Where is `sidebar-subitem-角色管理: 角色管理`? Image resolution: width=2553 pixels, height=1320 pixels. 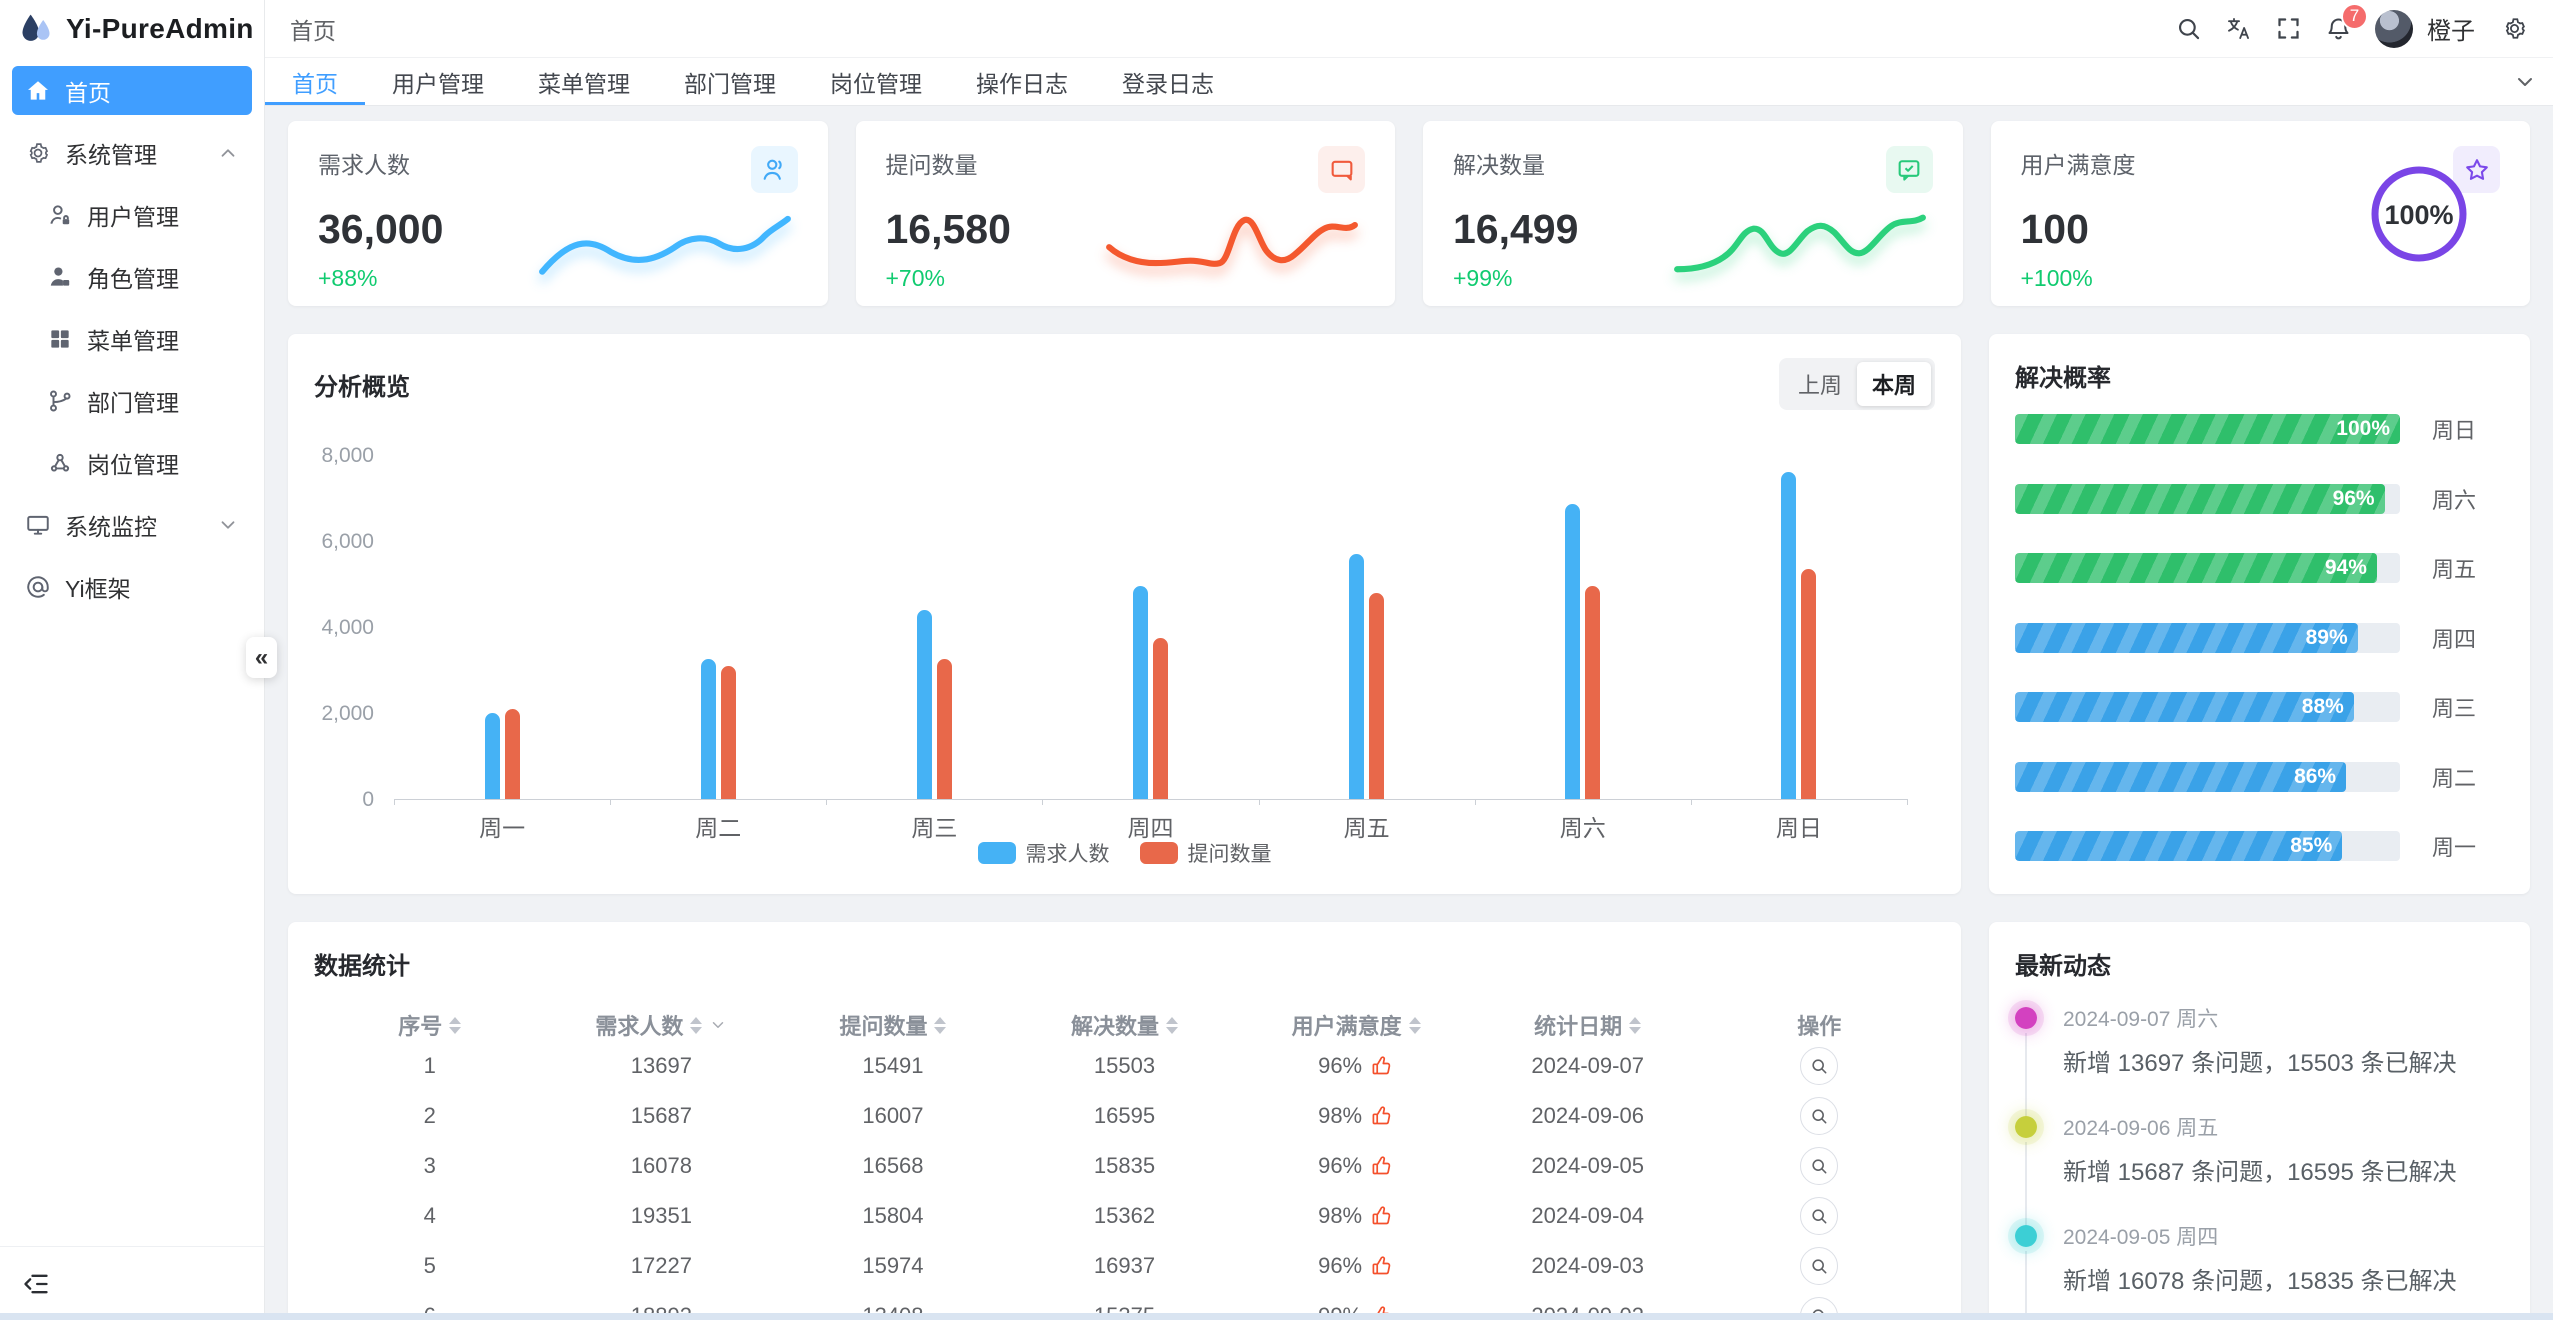 sidebar-subitem-角色管理: 角色管理 is located at coordinates (132, 276).